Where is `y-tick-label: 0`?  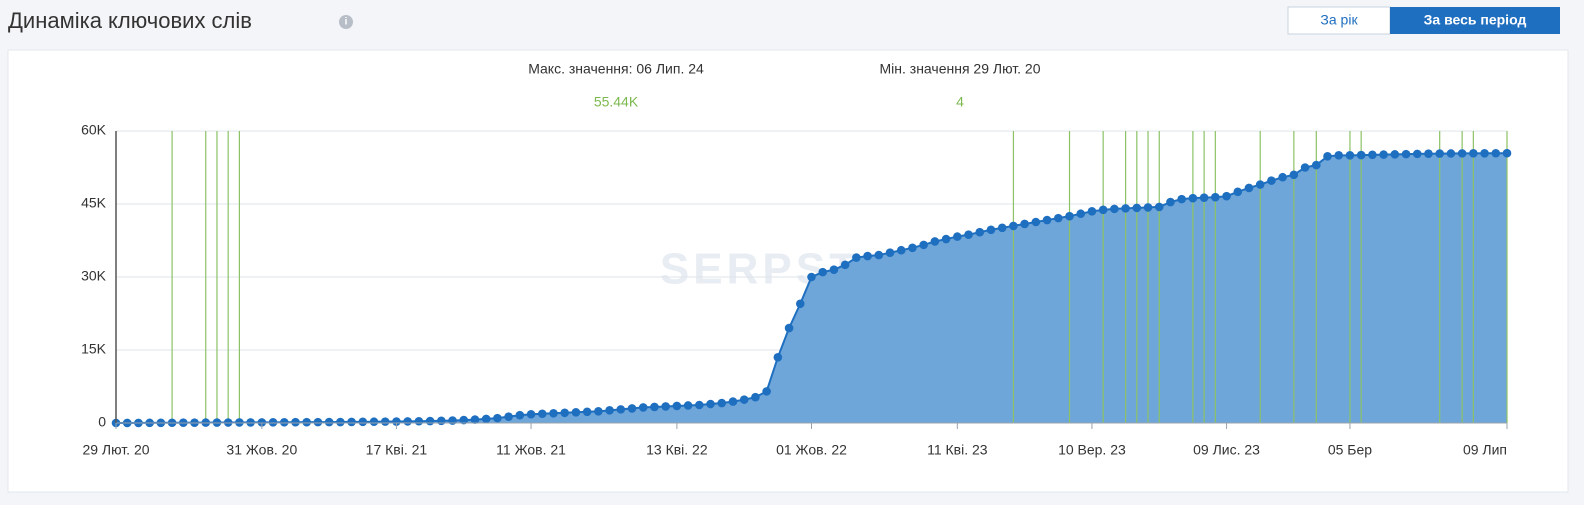
y-tick-label: 0 is located at coordinates (102, 422).